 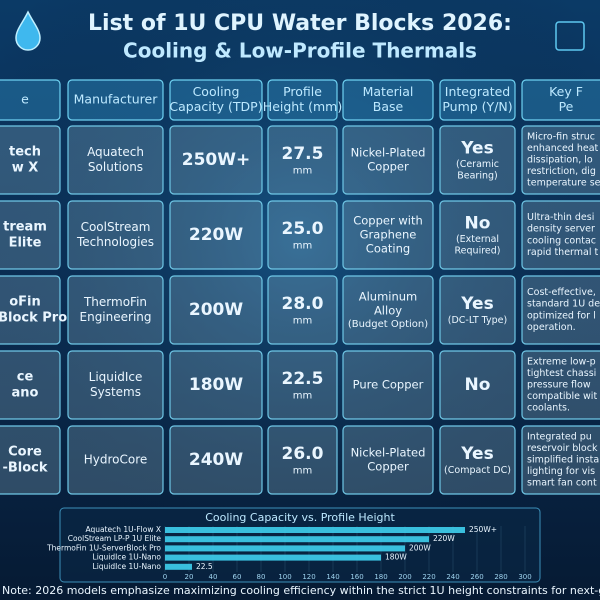 What do you see at coordinates (396, 557) in the screenshot?
I see `value-label: 180W` at bounding box center [396, 557].